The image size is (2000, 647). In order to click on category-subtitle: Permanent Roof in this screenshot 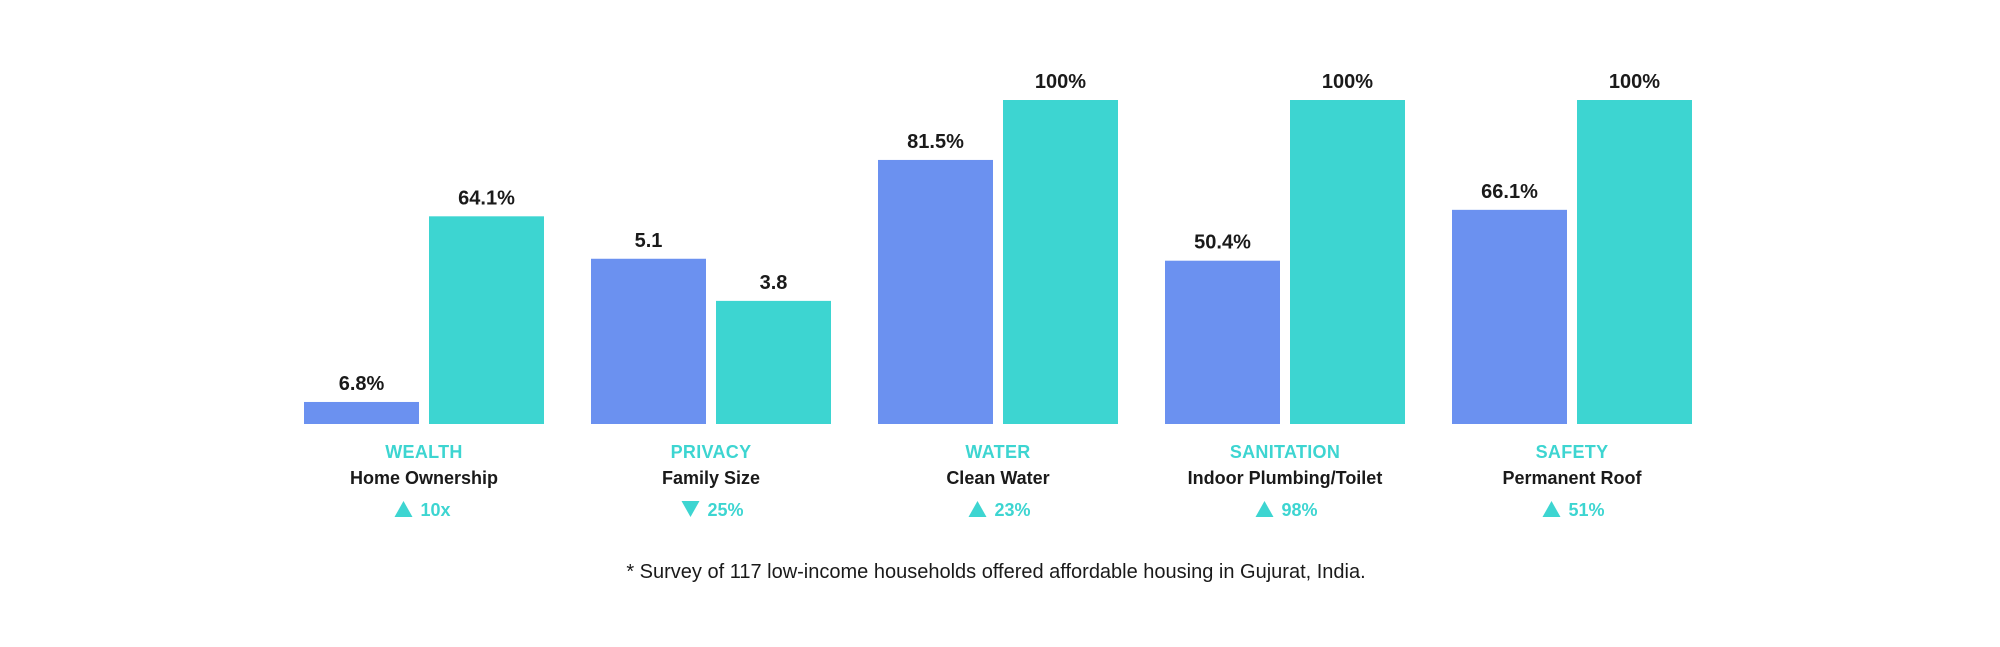, I will do `click(1572, 478)`.